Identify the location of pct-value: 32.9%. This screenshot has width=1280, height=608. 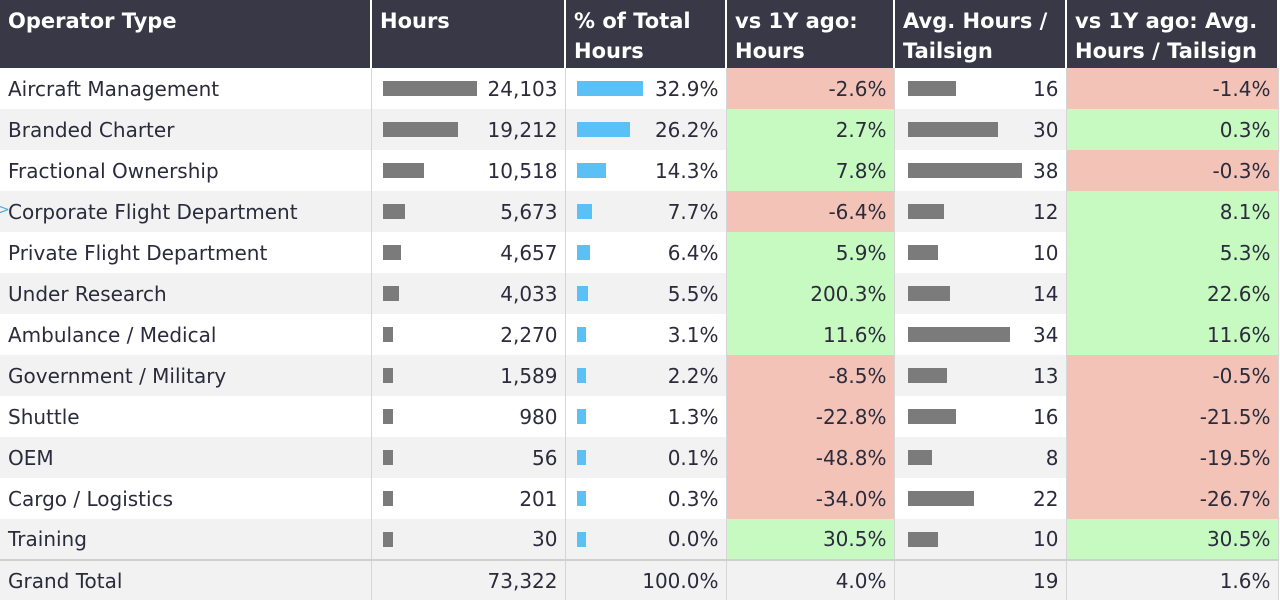
(686, 88).